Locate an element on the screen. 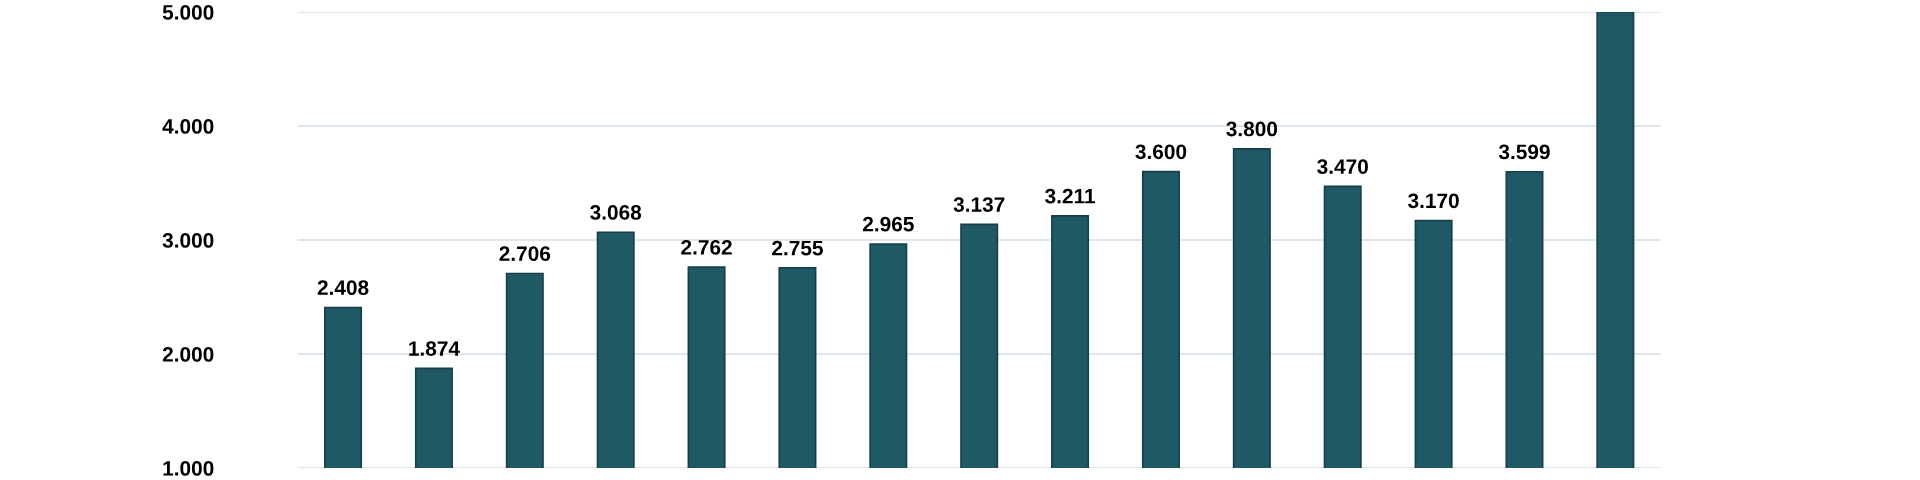  data-label: 3.600 is located at coordinates (1161, 152).